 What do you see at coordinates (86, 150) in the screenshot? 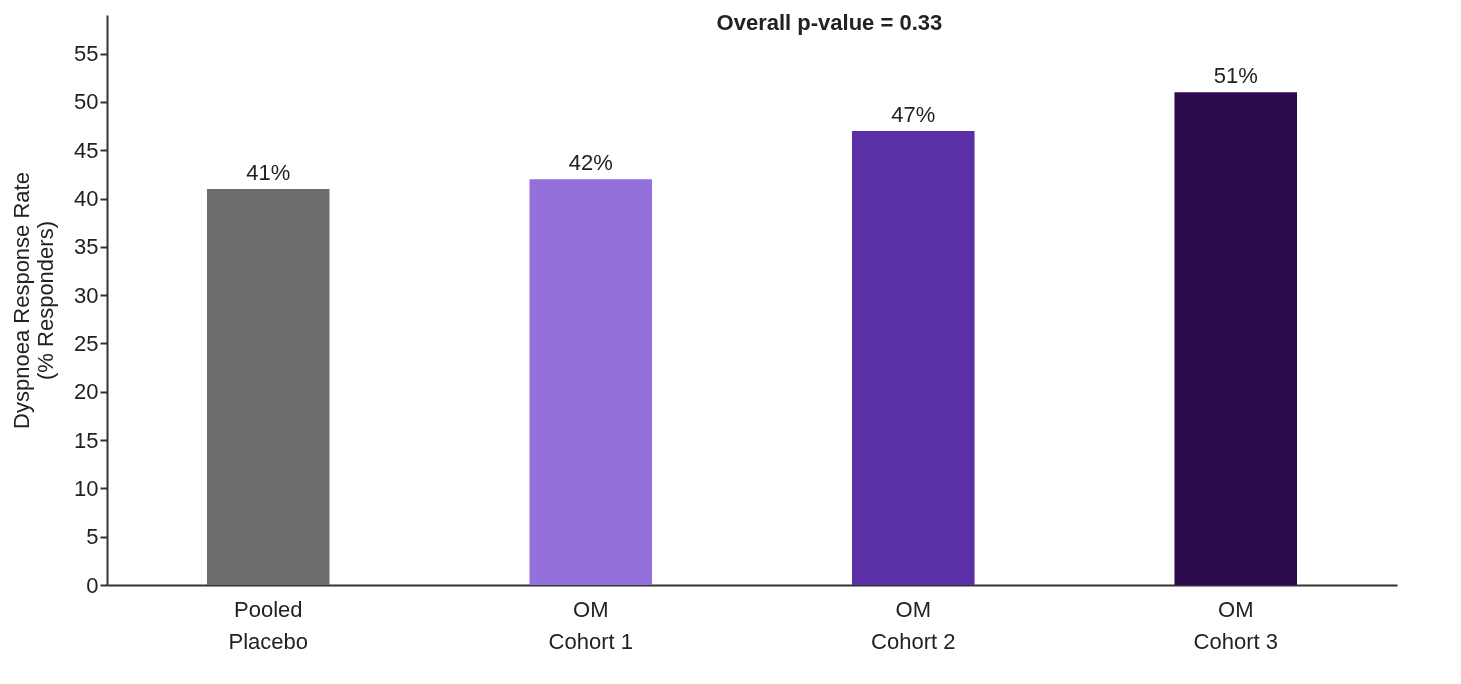
I see `y-tick-label: 45` at bounding box center [86, 150].